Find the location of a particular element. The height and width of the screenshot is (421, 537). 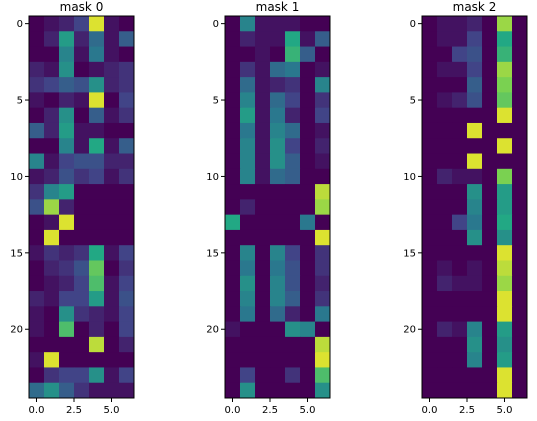

panel-title: mask 2 is located at coordinates (475, 7).